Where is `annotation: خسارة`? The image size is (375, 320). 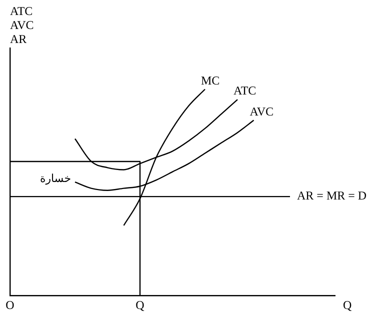 annotation: خسارة is located at coordinates (56, 179).